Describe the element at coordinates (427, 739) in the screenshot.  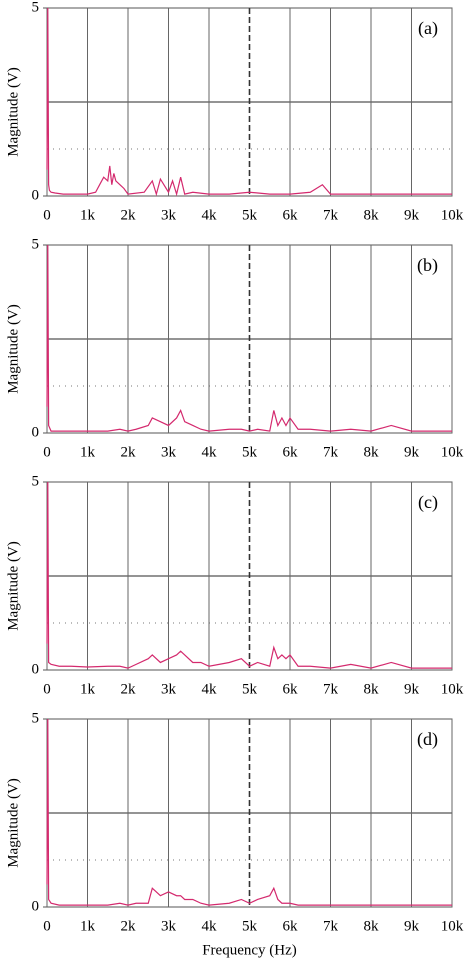
I see `panel-label: (d)` at that location.